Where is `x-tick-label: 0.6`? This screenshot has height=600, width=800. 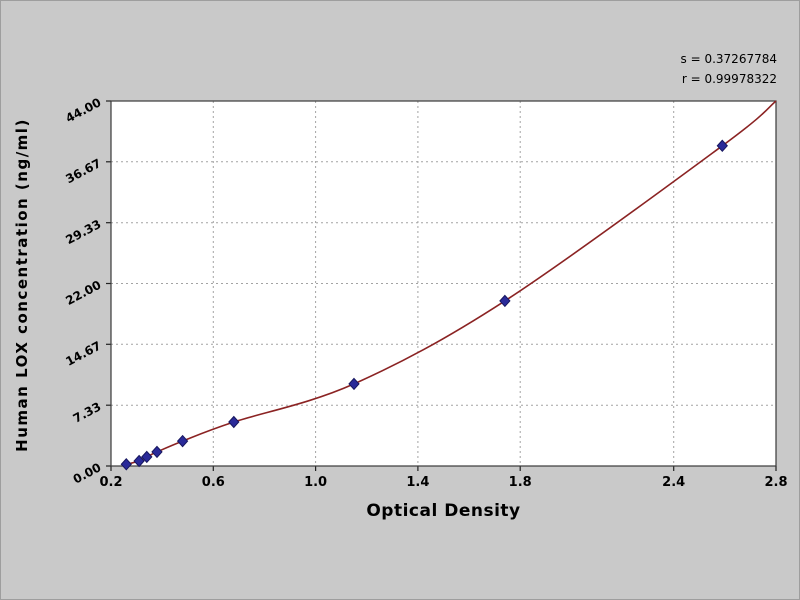
x-tick-label: 0.6 is located at coordinates (213, 482).